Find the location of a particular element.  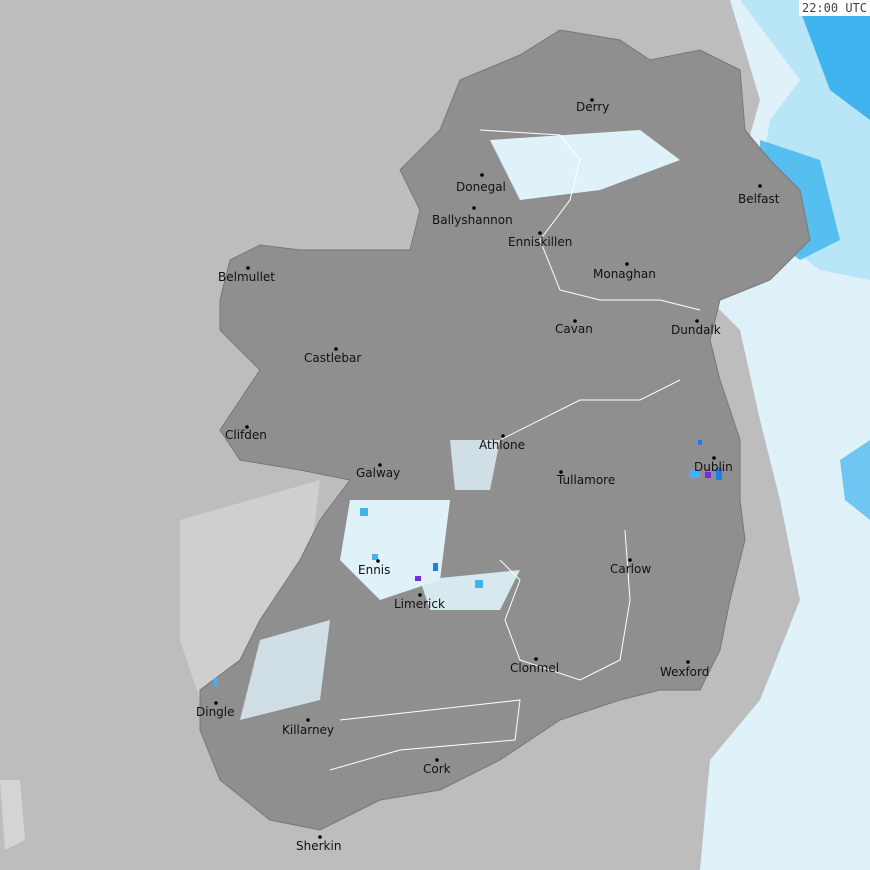

city-label-clifden: Clifden is located at coordinates (246, 435).